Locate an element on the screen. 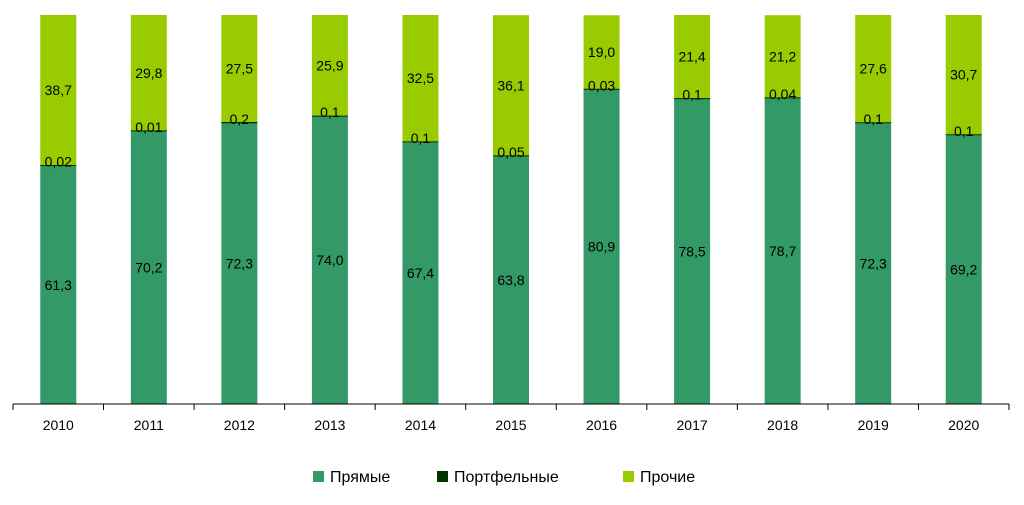  legend-label: Портфельные is located at coordinates (506, 477).